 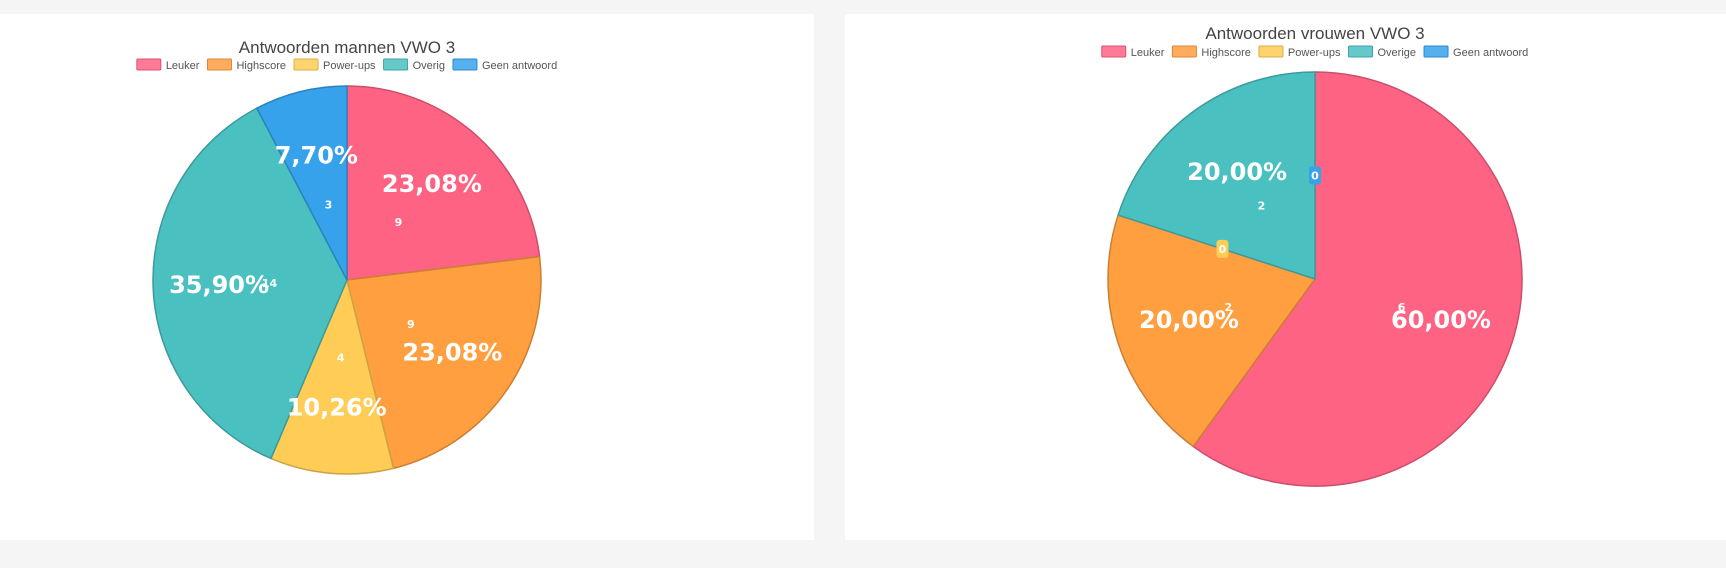 I want to click on slice-percent-label: 7,70%, so click(x=316, y=156).